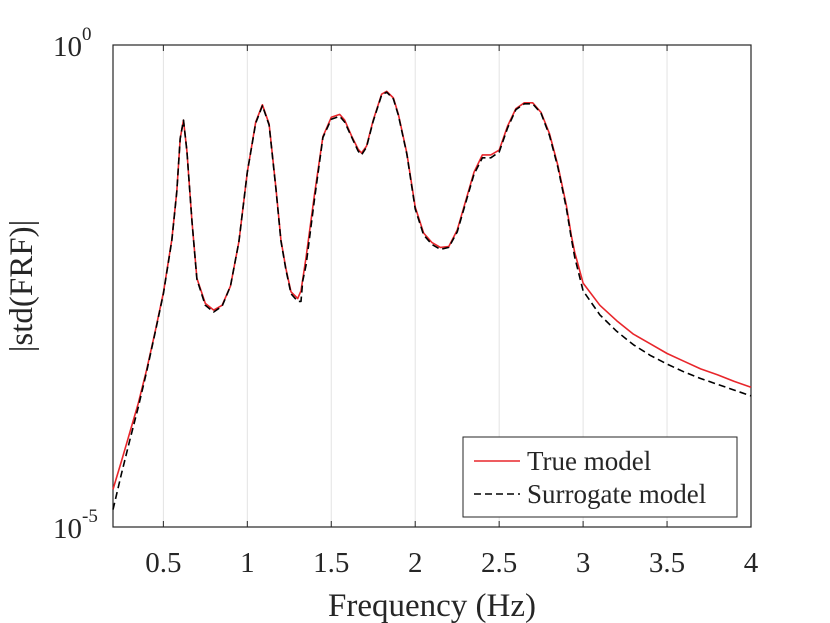 Image resolution: width=830 pixels, height=623 pixels. I want to click on legend-label-true-model: True model, so click(589, 461).